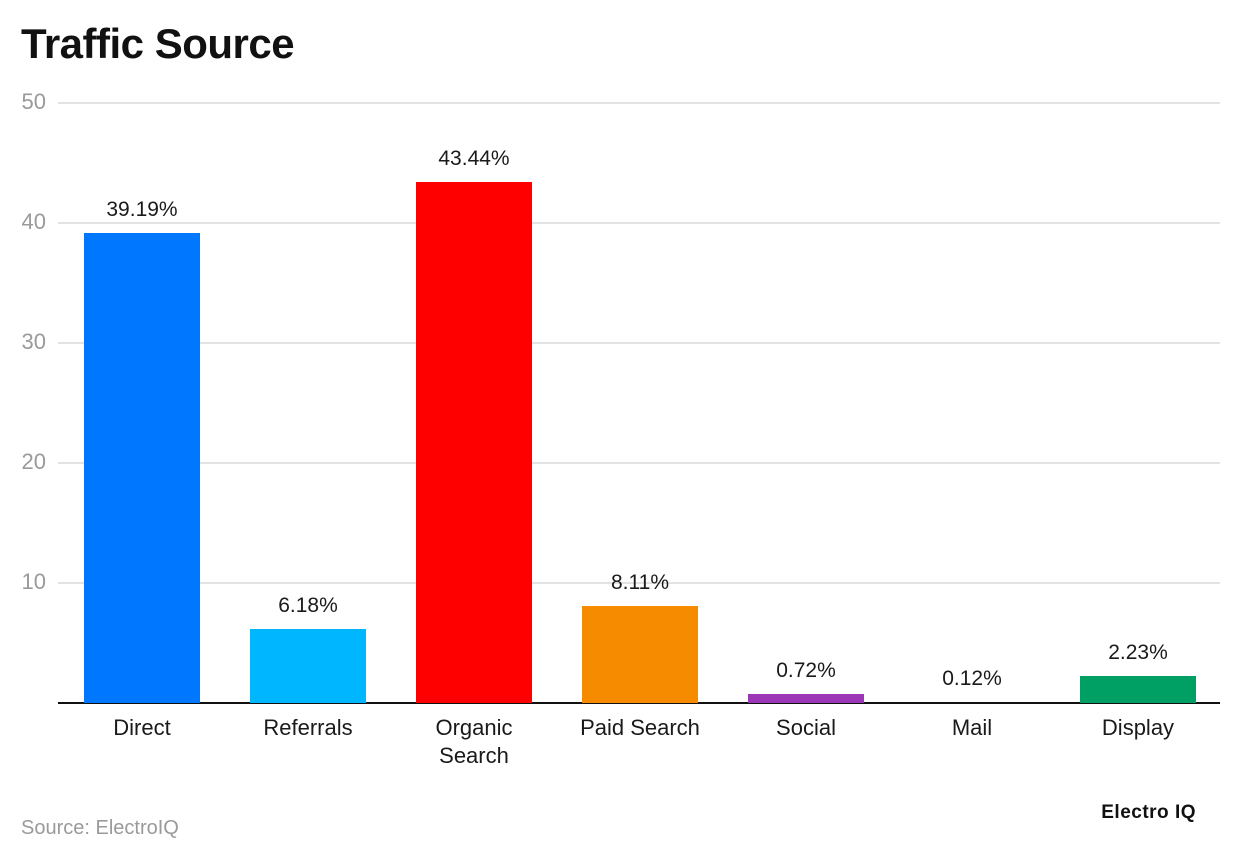 This screenshot has height=862, width=1240. Describe the element at coordinates (640, 727) in the screenshot. I see `x-tick-label: Paid Search` at that location.